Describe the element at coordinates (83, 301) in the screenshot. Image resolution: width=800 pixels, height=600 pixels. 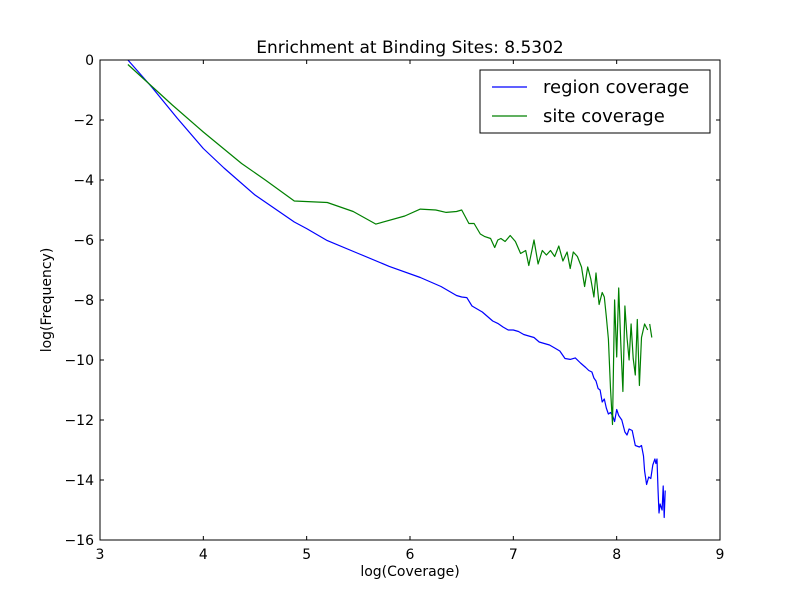
I see `y-tick-label: −8` at that location.